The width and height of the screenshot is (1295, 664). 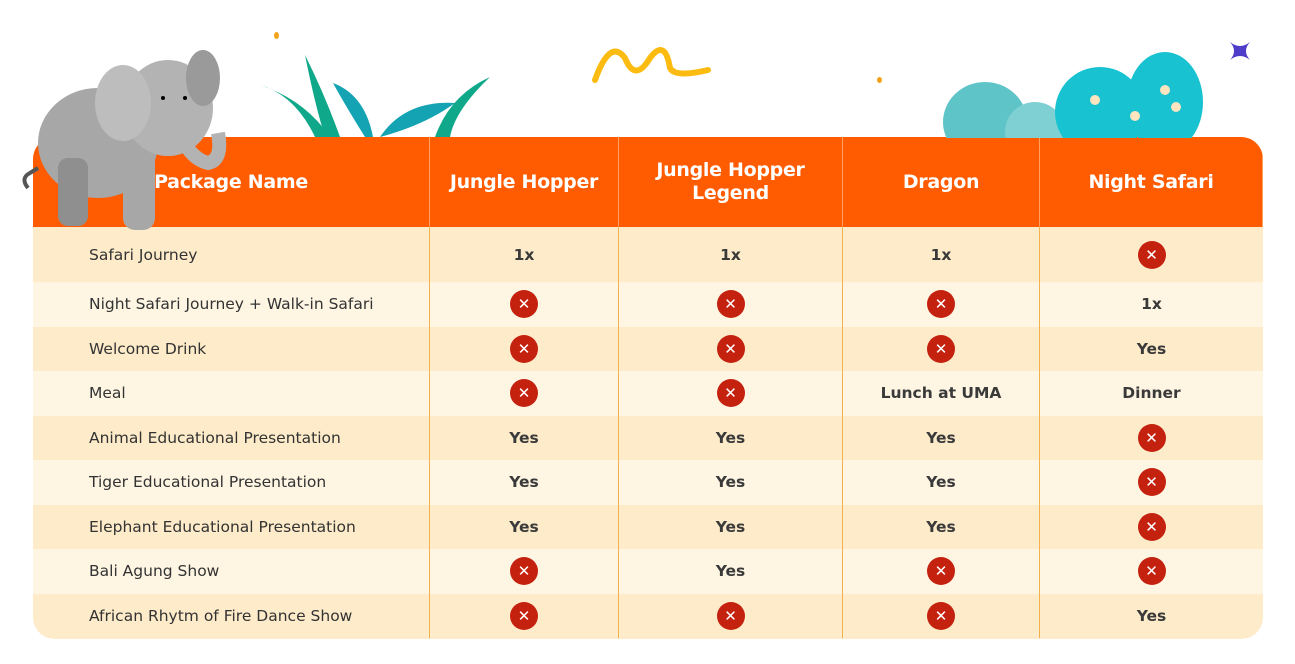 I want to click on row-label: Elephant Educational Presentation, so click(x=231, y=526).